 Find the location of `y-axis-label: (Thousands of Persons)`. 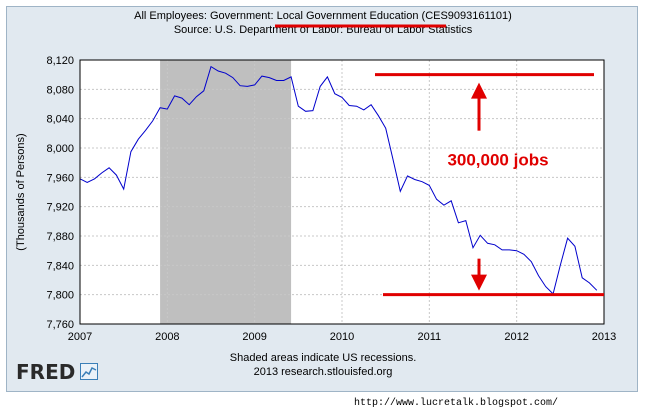

y-axis-label: (Thousands of Persons) is located at coordinates (21, 191).